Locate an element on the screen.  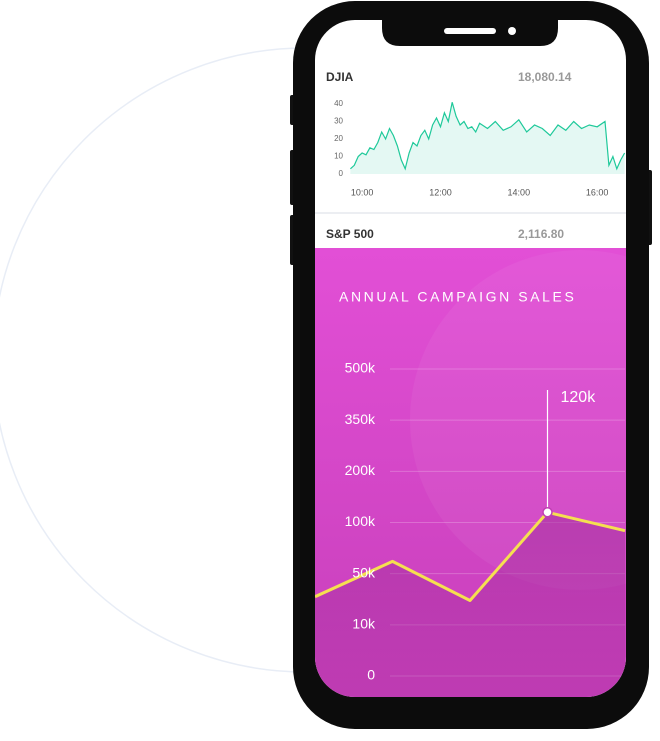
x-tick-label: 16:00 is located at coordinates (597, 192).